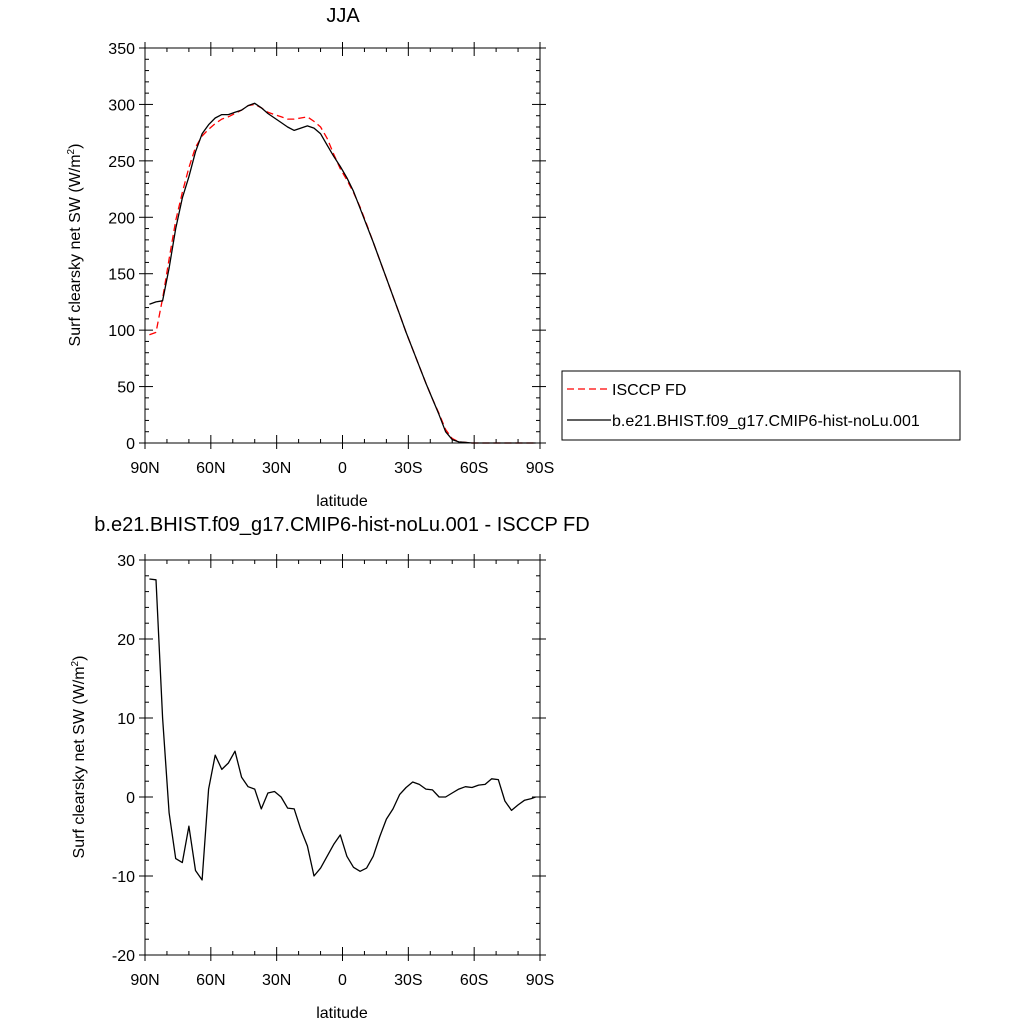 This screenshot has height=1024, width=1024. What do you see at coordinates (121, 105) in the screenshot?
I see `y-tick-label: 300` at bounding box center [121, 105].